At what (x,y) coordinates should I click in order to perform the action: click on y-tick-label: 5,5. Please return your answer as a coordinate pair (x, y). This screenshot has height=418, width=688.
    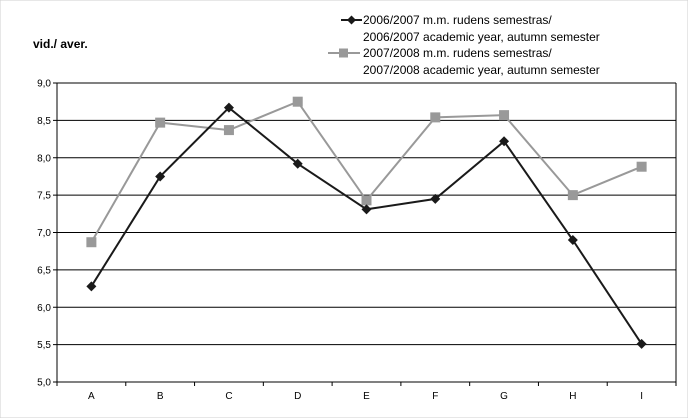
    Looking at the image, I should click on (44, 345).